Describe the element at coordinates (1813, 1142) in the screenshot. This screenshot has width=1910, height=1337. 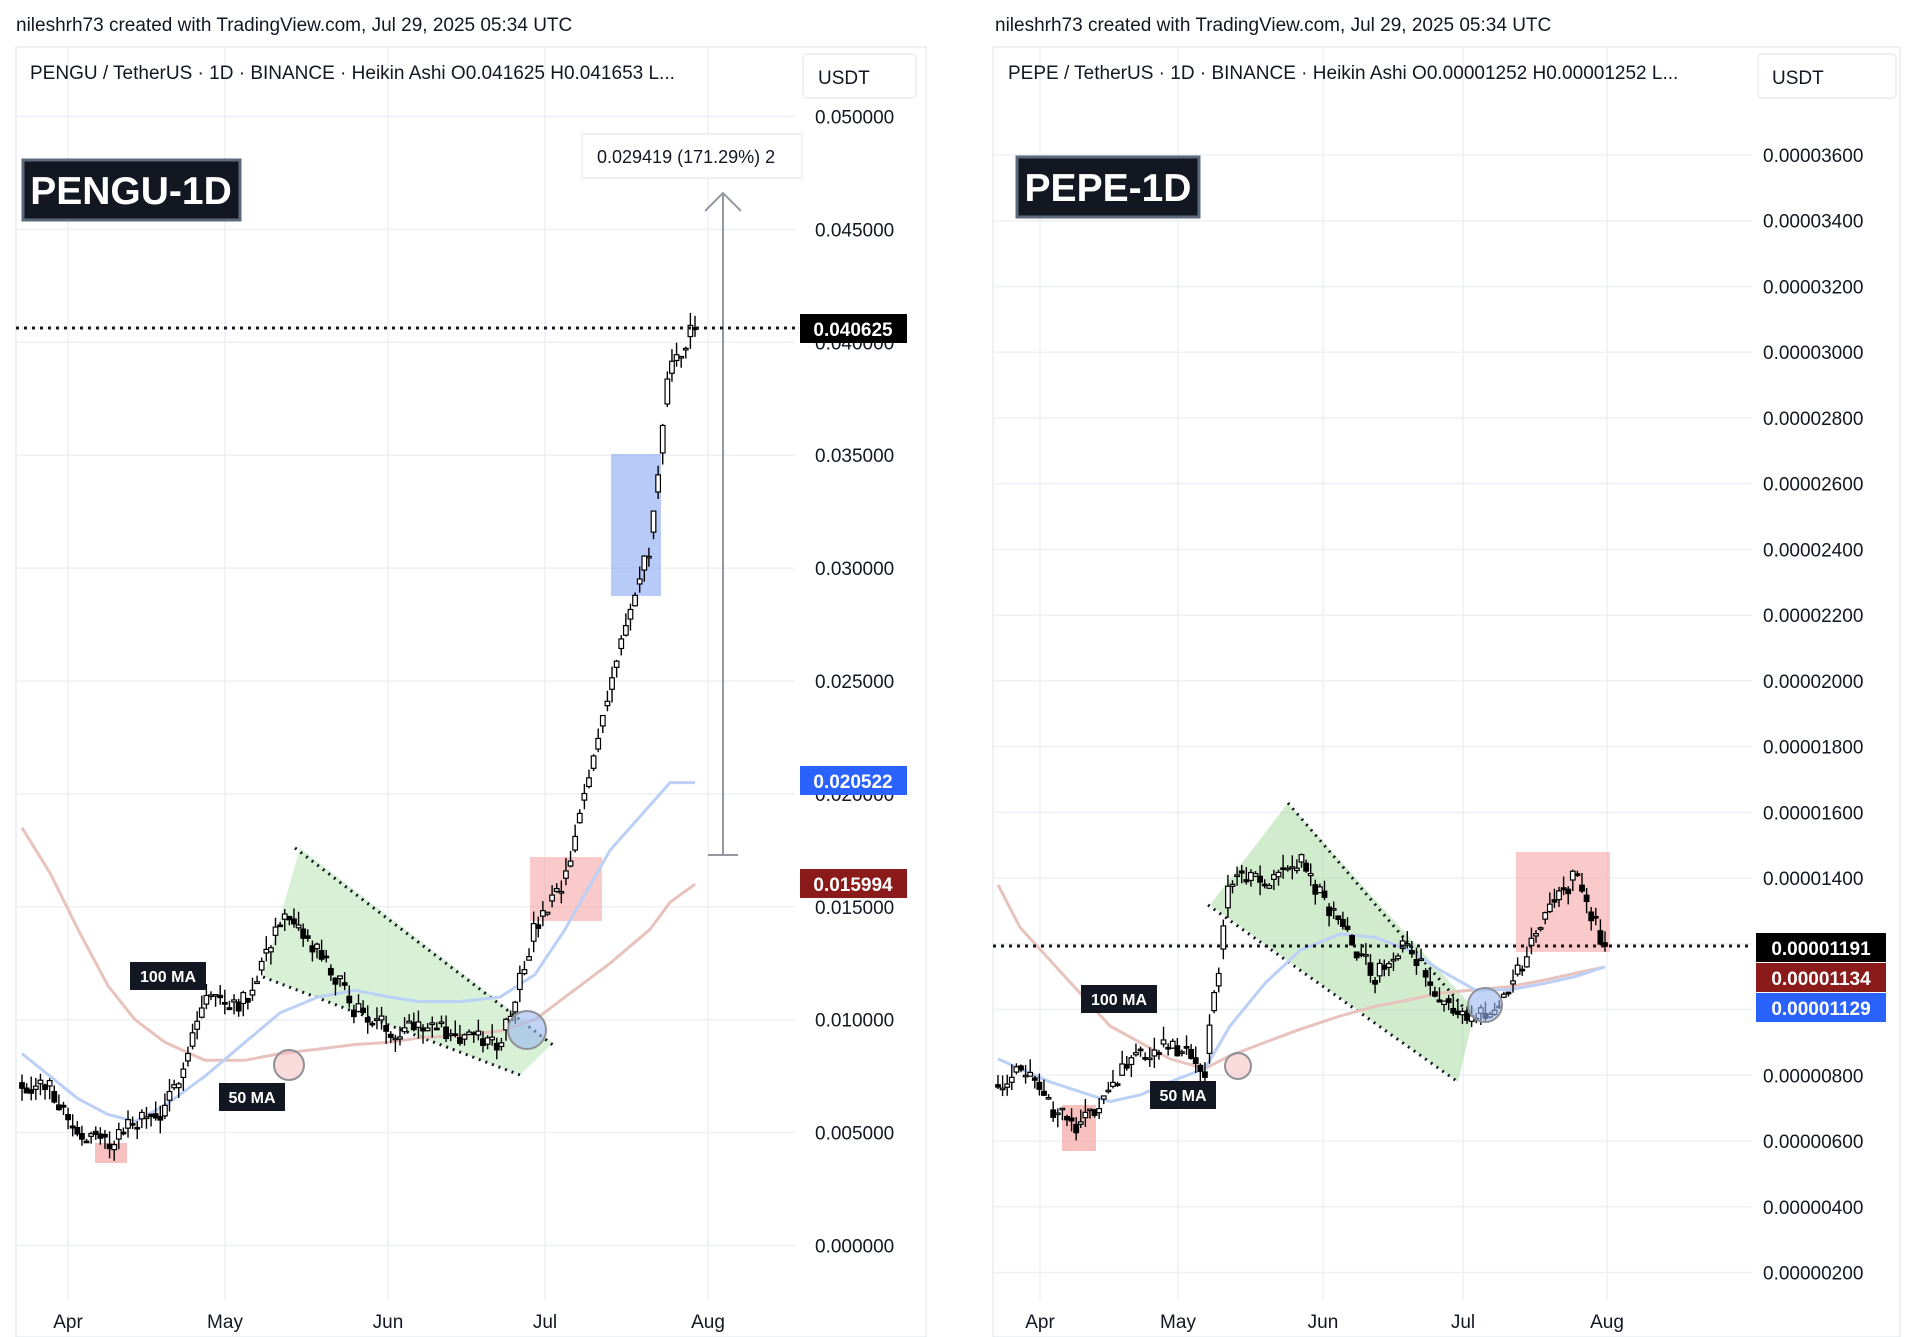
I see `price-tick-label: 0.00000600` at that location.